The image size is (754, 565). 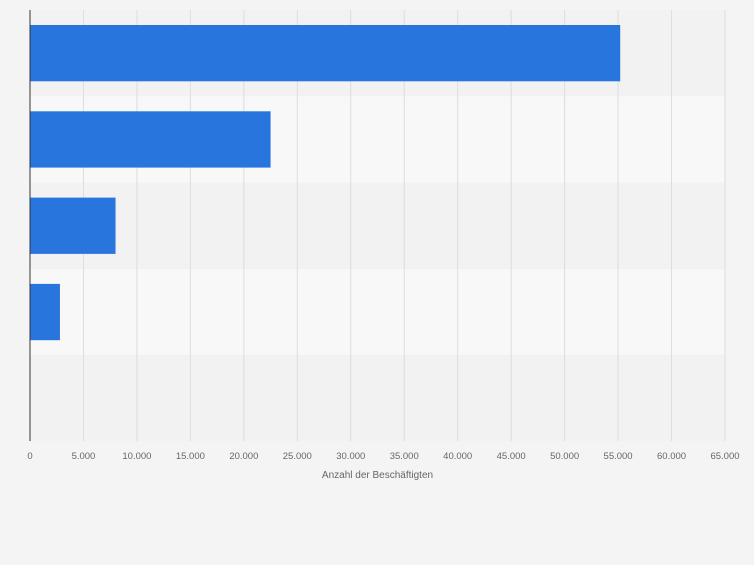 What do you see at coordinates (243, 456) in the screenshot?
I see `x-tick-label: 20.000` at bounding box center [243, 456].